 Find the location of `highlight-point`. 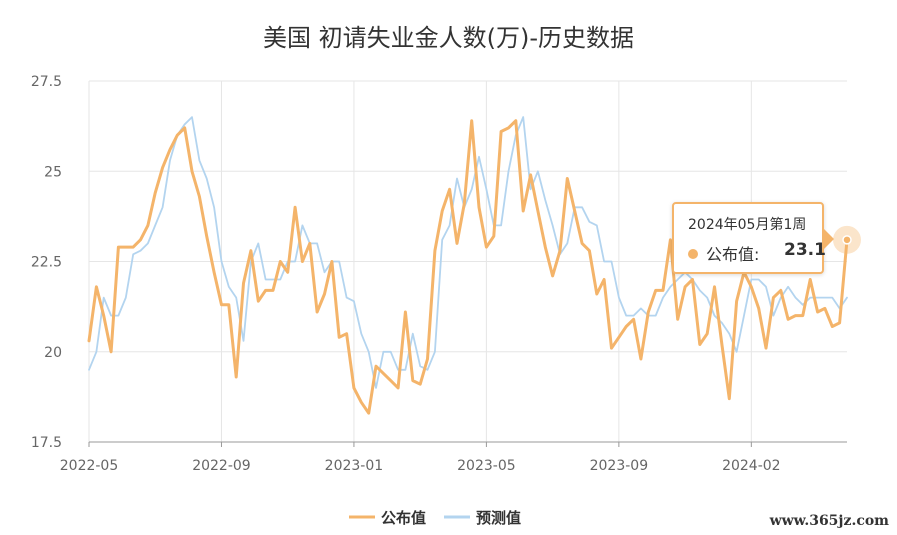

highlight-point is located at coordinates (847, 240).